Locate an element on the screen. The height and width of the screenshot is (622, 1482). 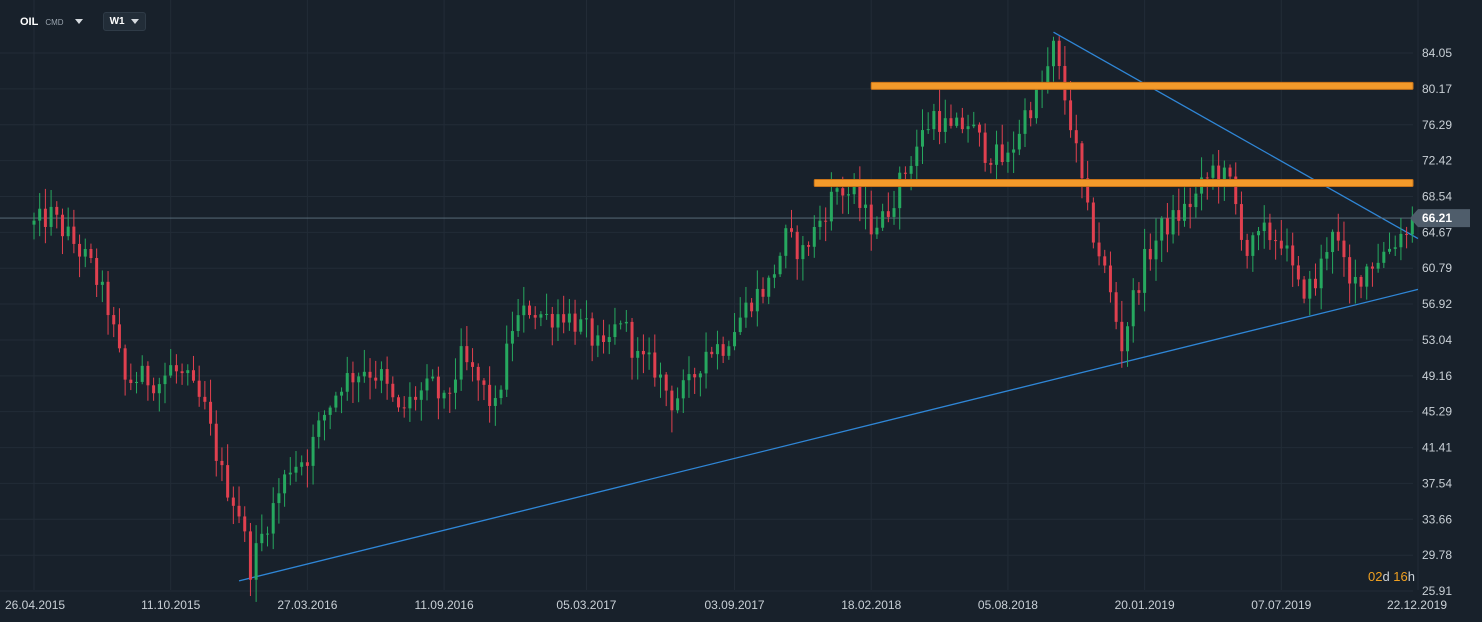
timeframe-selector: W1 is located at coordinates (124, 21).